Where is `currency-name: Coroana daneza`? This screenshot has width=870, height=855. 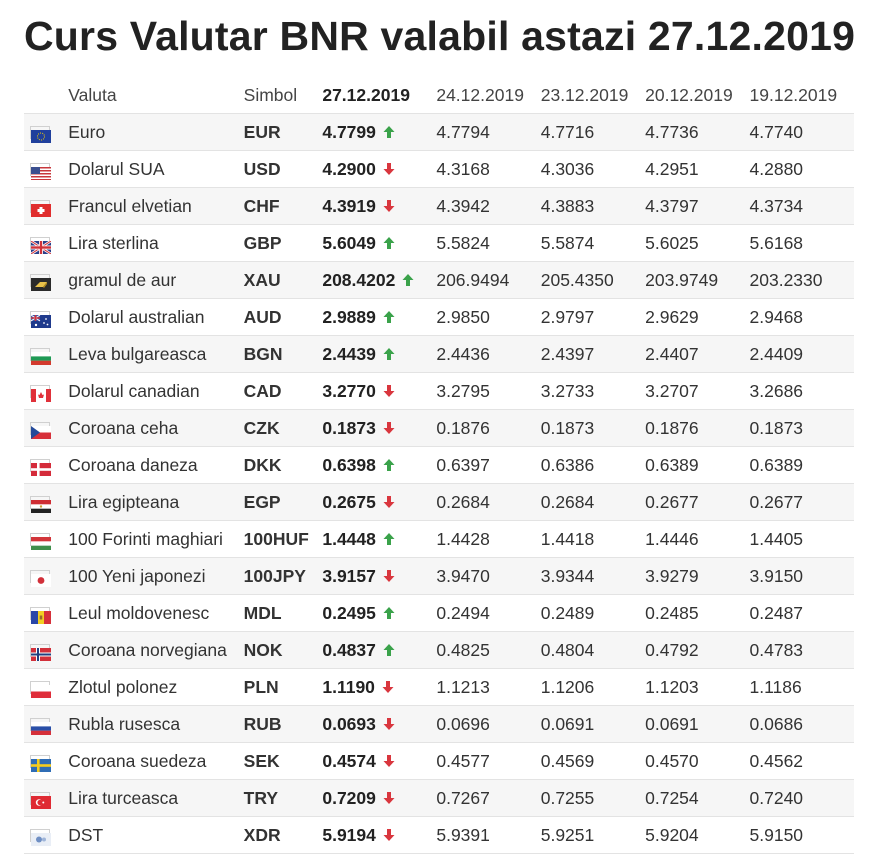 currency-name: Coroana daneza is located at coordinates (156, 465).